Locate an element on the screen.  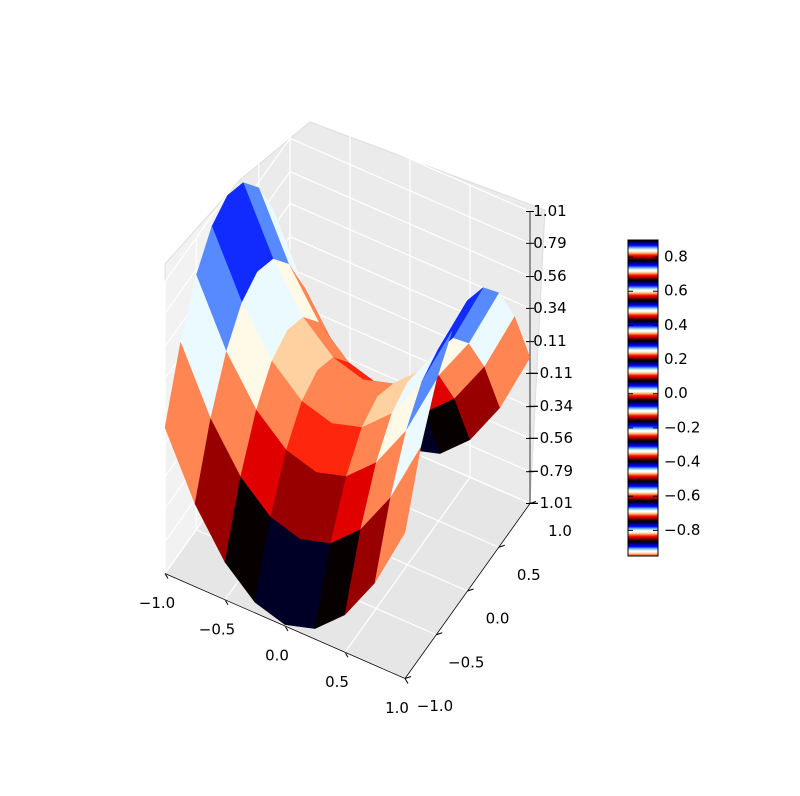
z-tick-label: −0.79 is located at coordinates (550, 471).